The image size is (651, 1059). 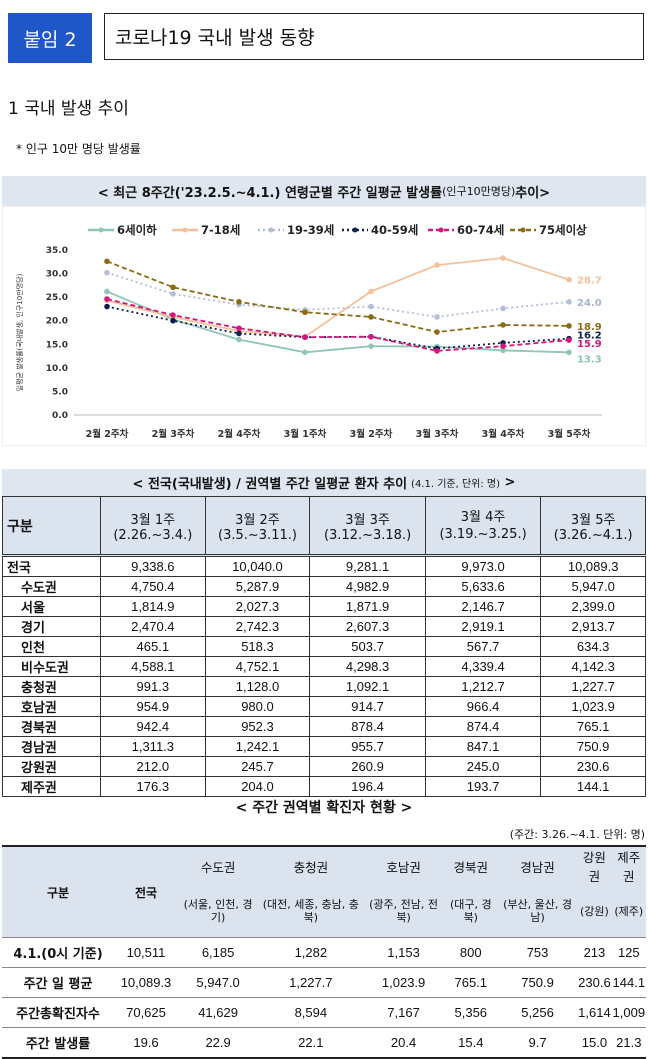 What do you see at coordinates (367, 706) in the screenshot?
I see `table-cell: 914.7` at bounding box center [367, 706].